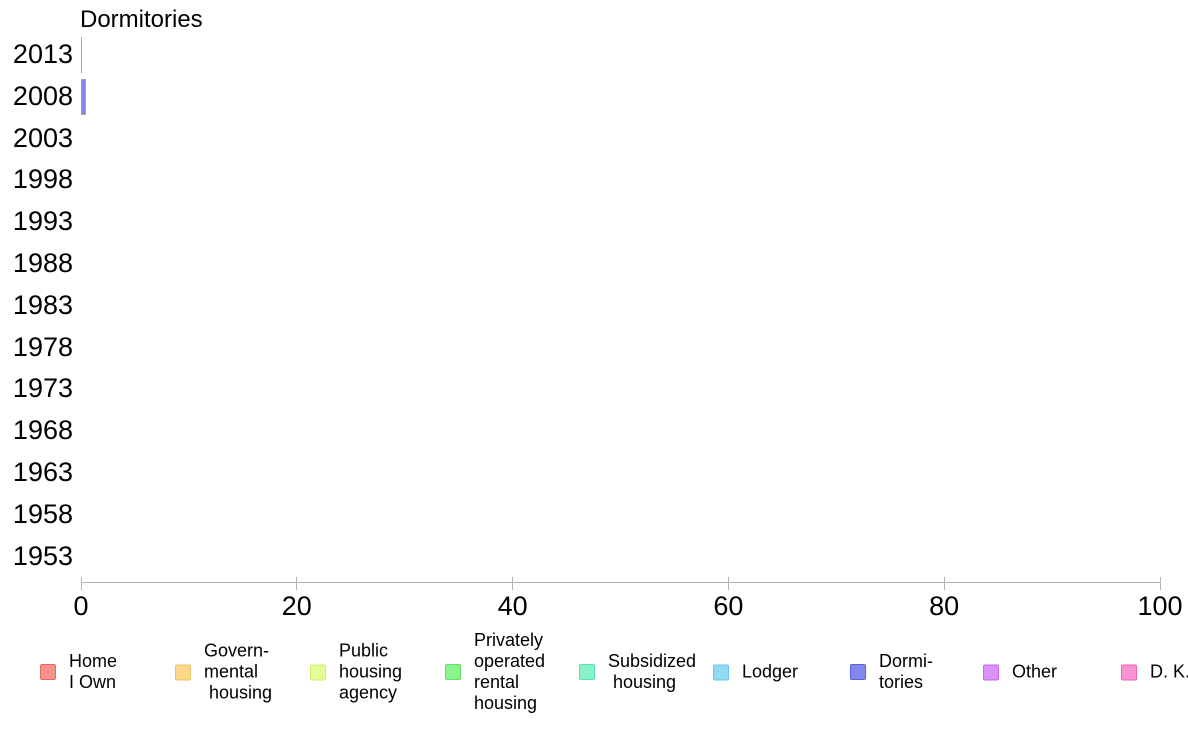  Describe the element at coordinates (944, 606) in the screenshot. I see `x-tick-label-80: 80` at that location.